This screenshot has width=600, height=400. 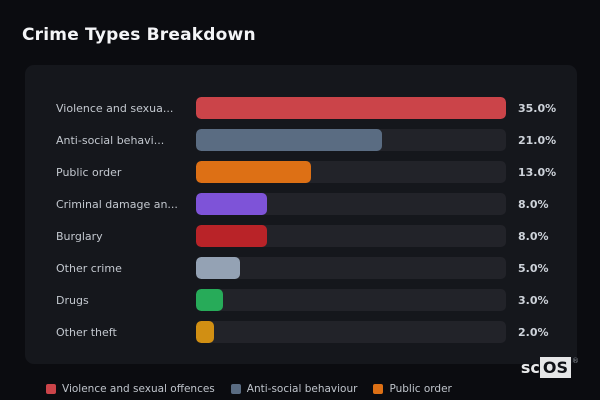 I want to click on legend-item: Public order, so click(x=412, y=389).